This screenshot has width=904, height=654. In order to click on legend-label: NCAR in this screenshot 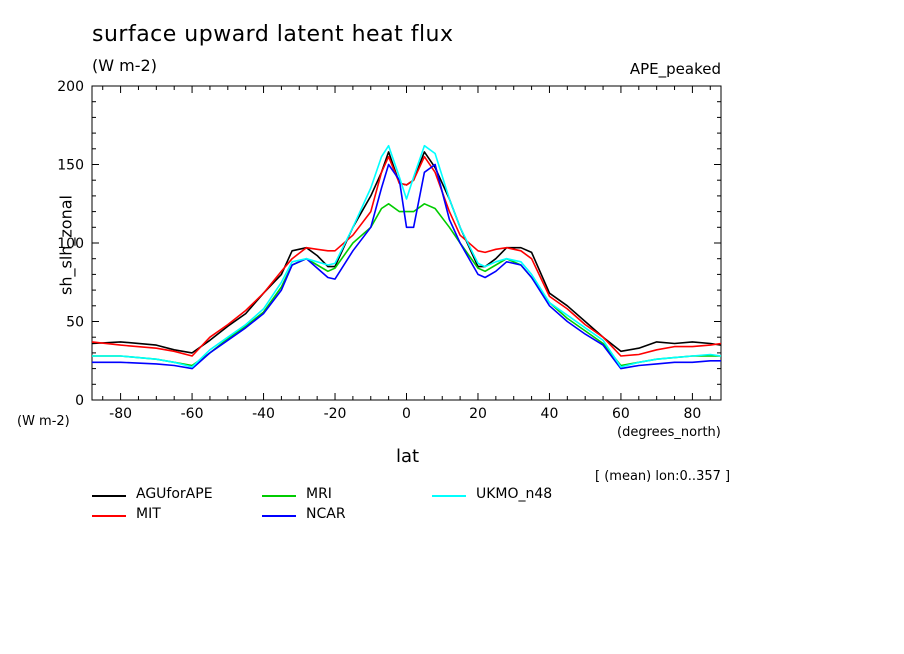, I will do `click(326, 514)`.